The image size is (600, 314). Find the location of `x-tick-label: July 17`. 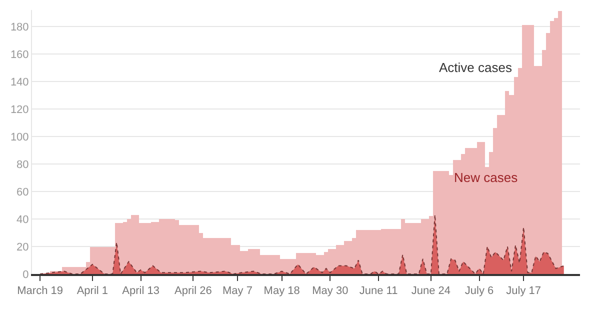

x-tick-label: July 17 is located at coordinates (524, 290).